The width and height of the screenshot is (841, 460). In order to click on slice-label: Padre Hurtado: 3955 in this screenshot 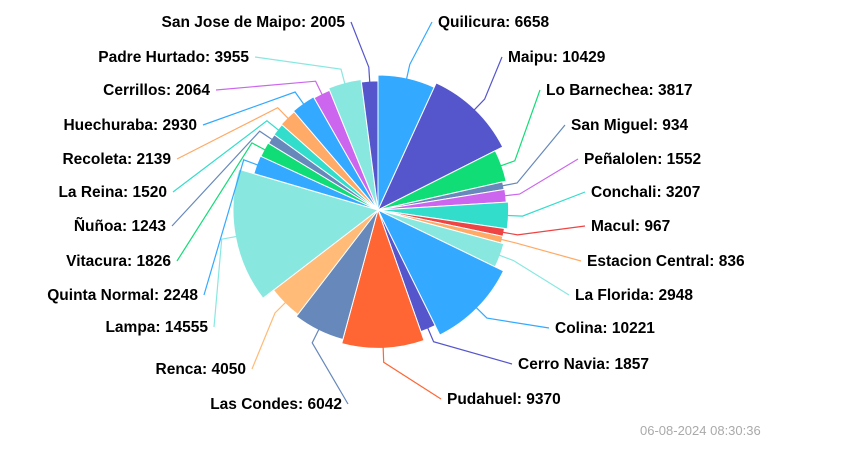, I will do `click(173, 57)`.